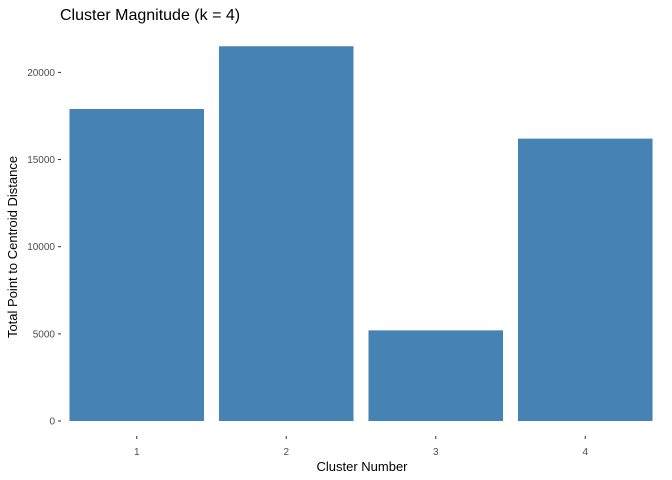 The height and width of the screenshot is (480, 672). Describe the element at coordinates (41, 73) in the screenshot. I see `y-tick-label: 20000` at that location.